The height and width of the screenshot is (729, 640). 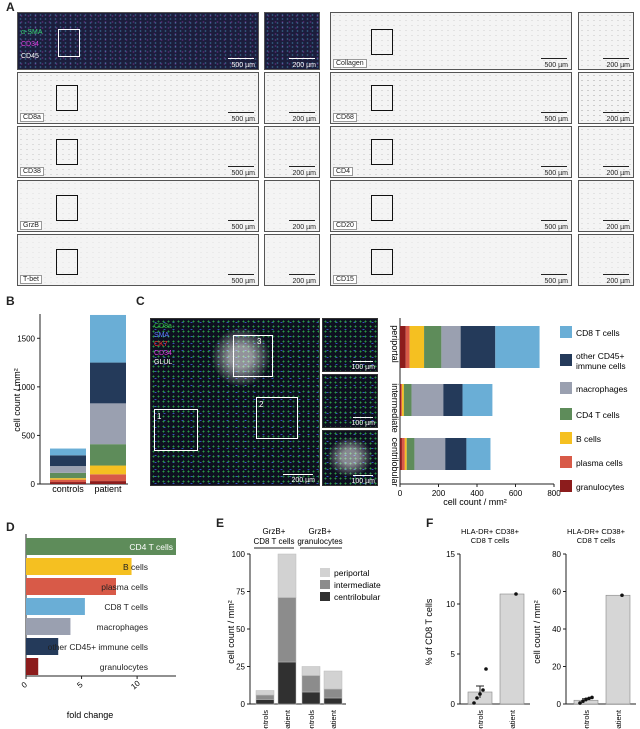 I want to click on legend-label: macrophages, so click(x=602, y=389).